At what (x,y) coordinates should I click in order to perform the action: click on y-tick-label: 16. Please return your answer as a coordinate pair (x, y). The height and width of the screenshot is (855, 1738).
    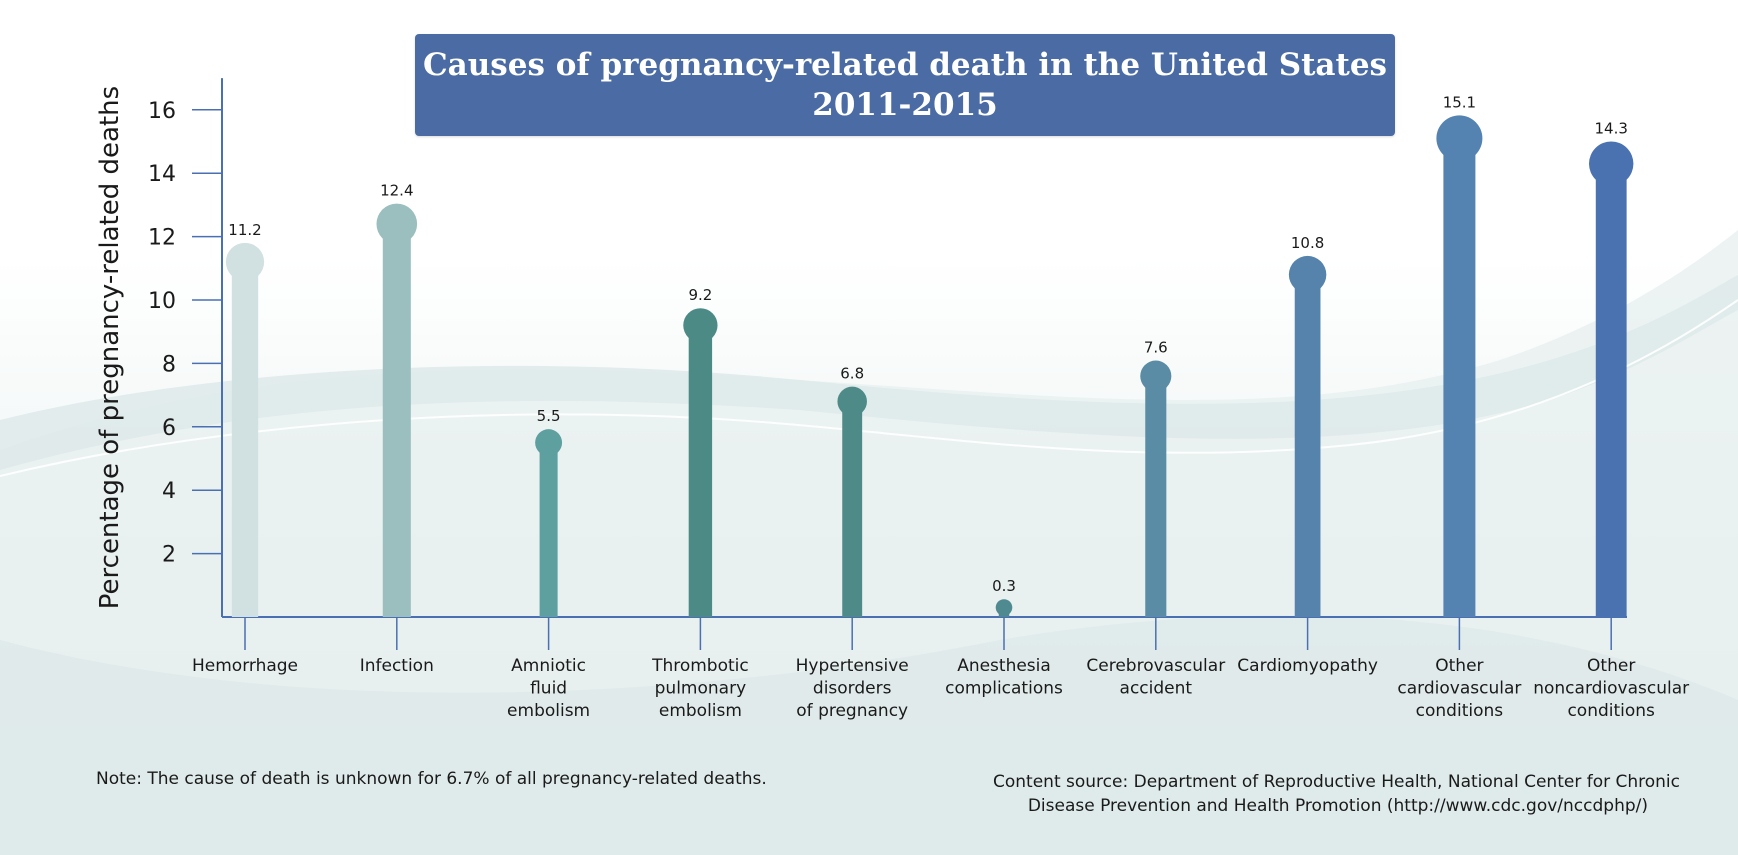
    Looking at the image, I should click on (162, 111).